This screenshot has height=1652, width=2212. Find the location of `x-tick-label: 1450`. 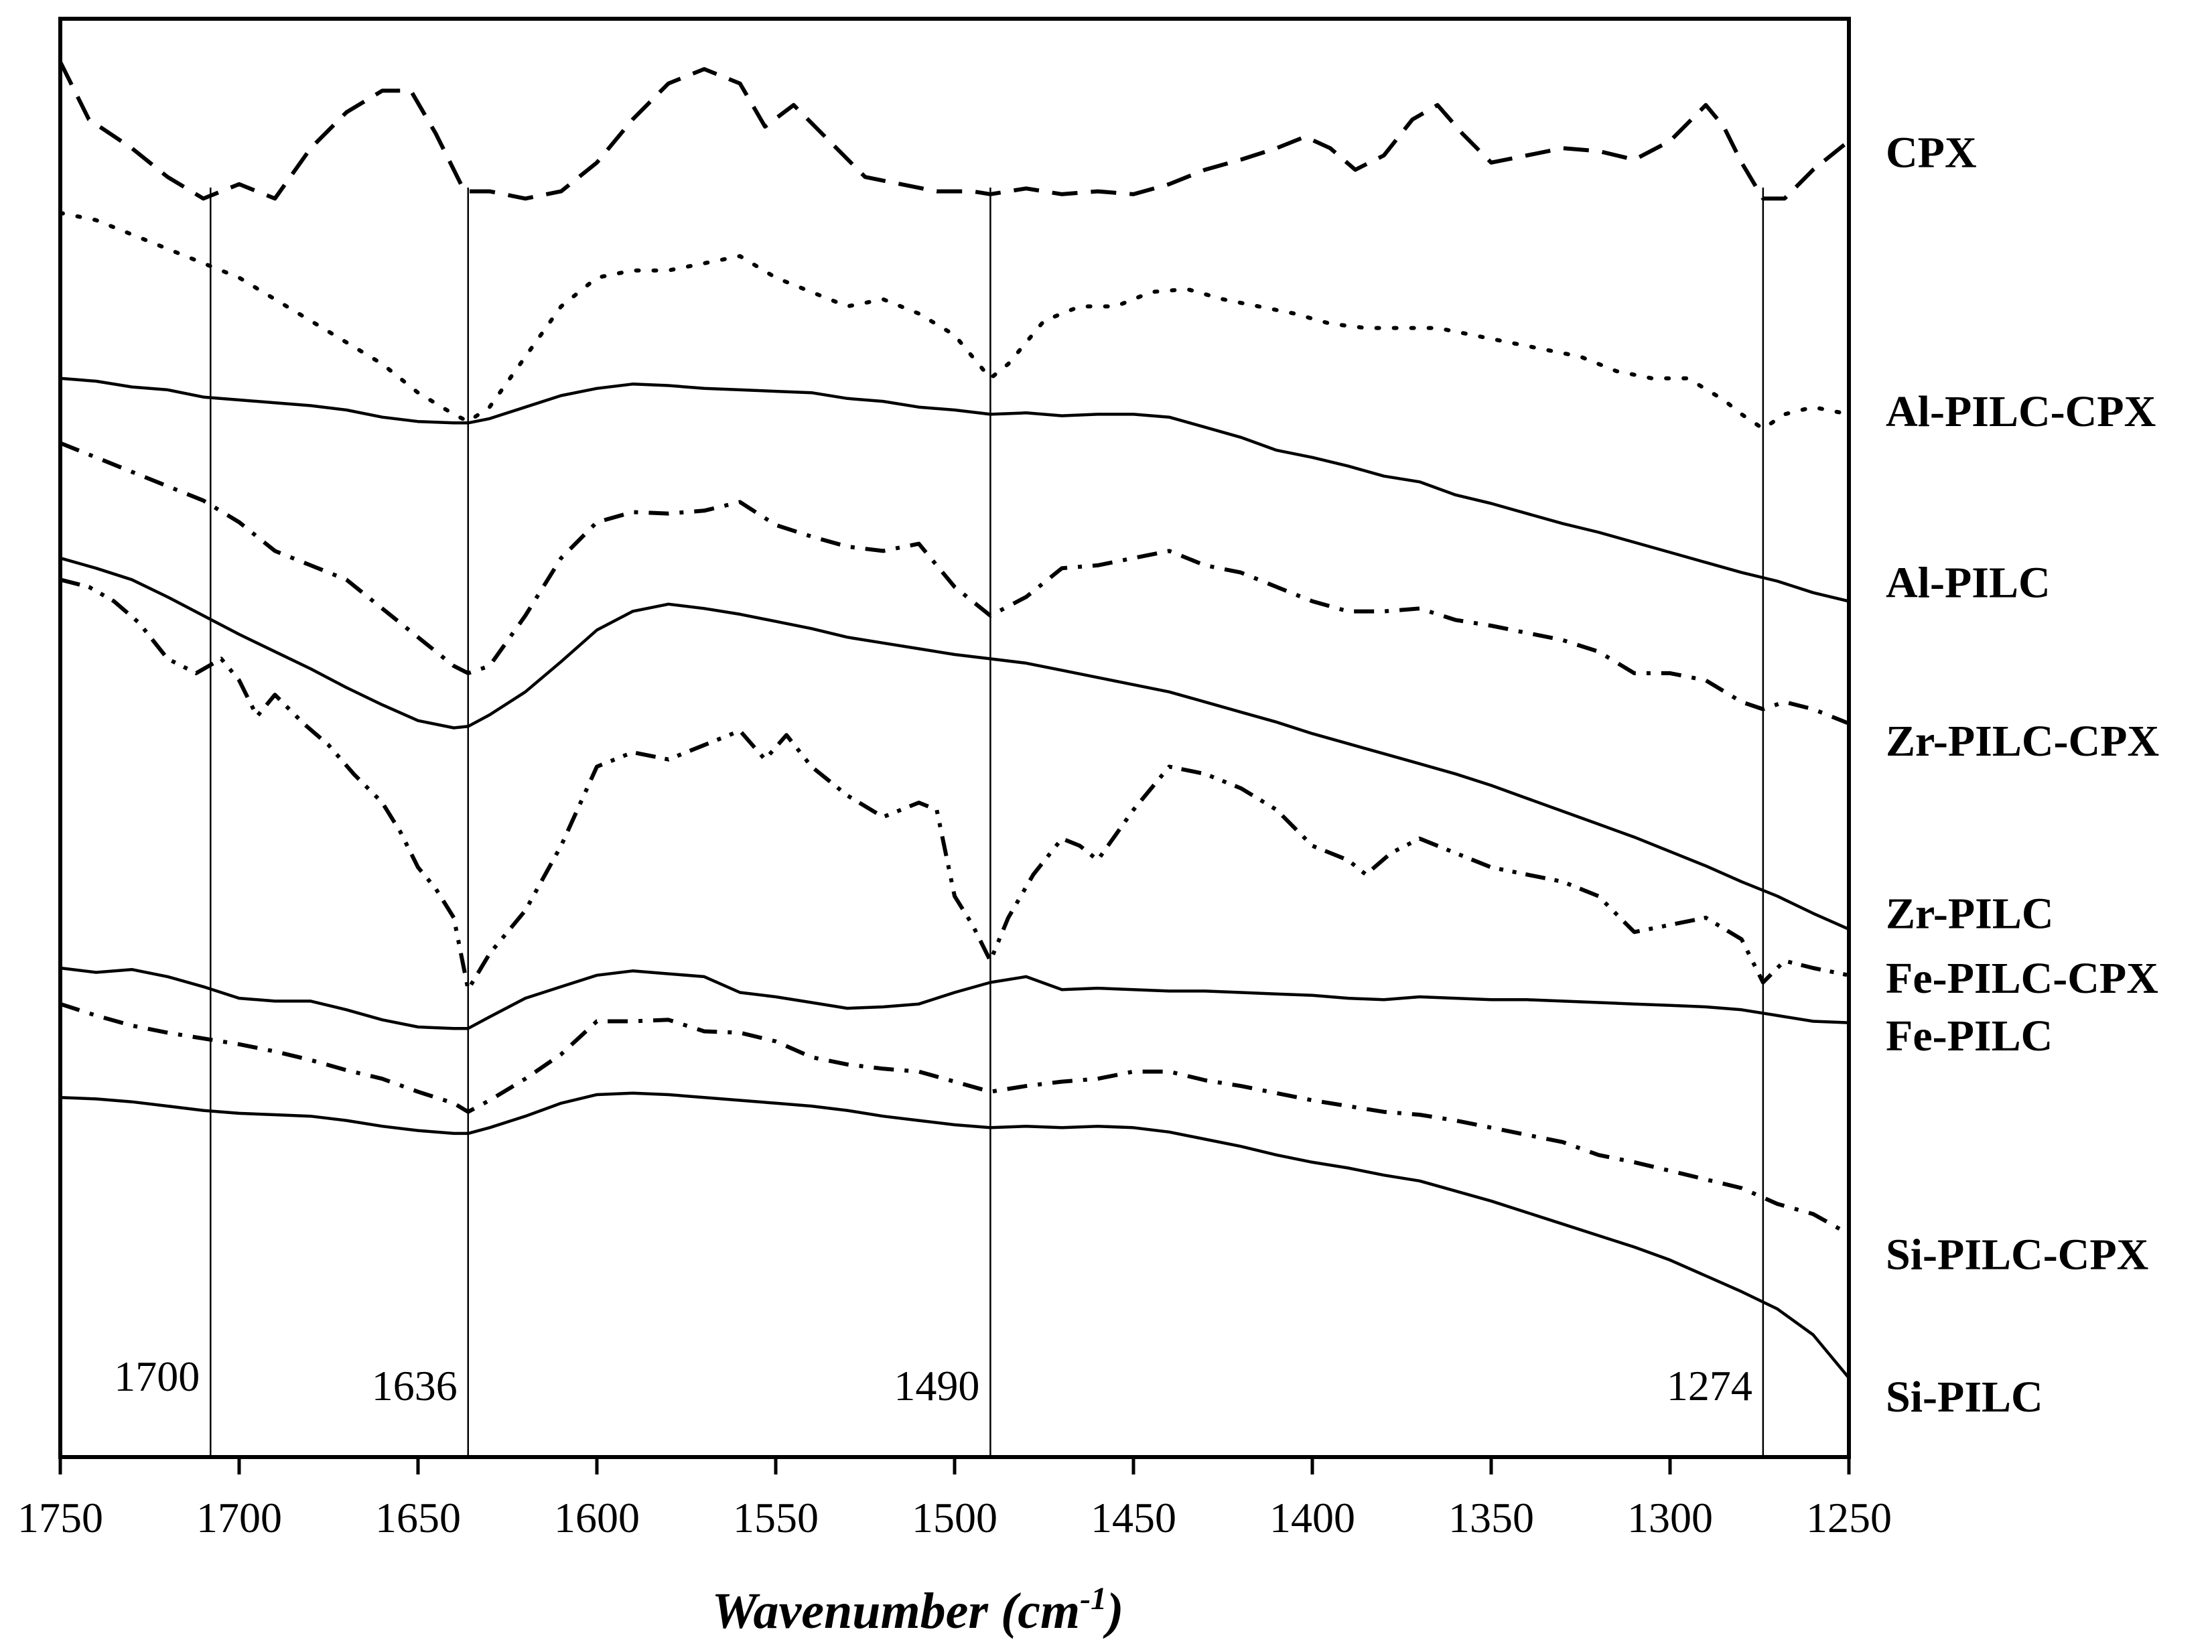

x-tick-label: 1450 is located at coordinates (1134, 1517).